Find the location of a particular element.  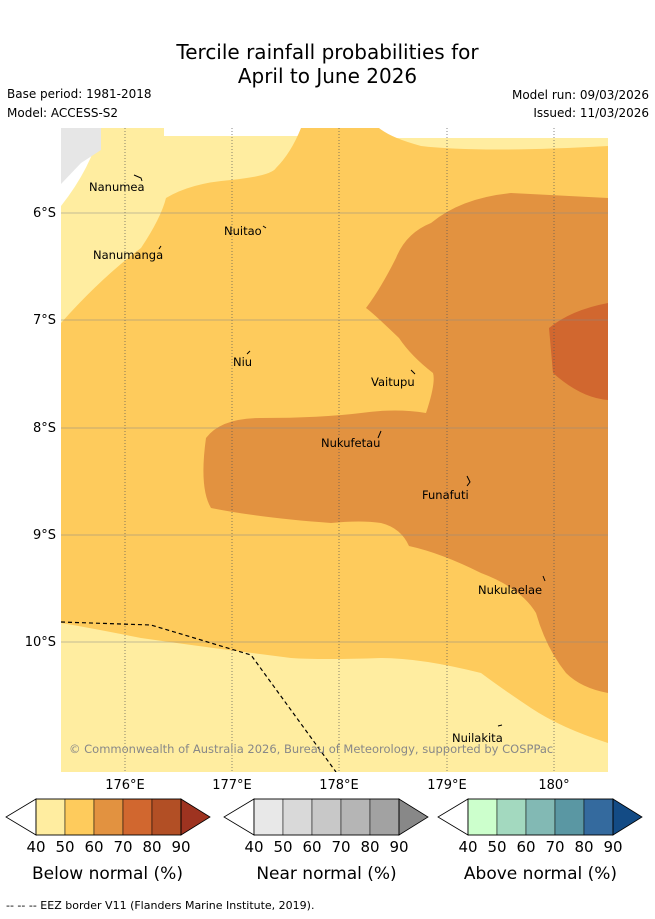

colorbar-above-tick-40: 40 is located at coordinates (468, 847).